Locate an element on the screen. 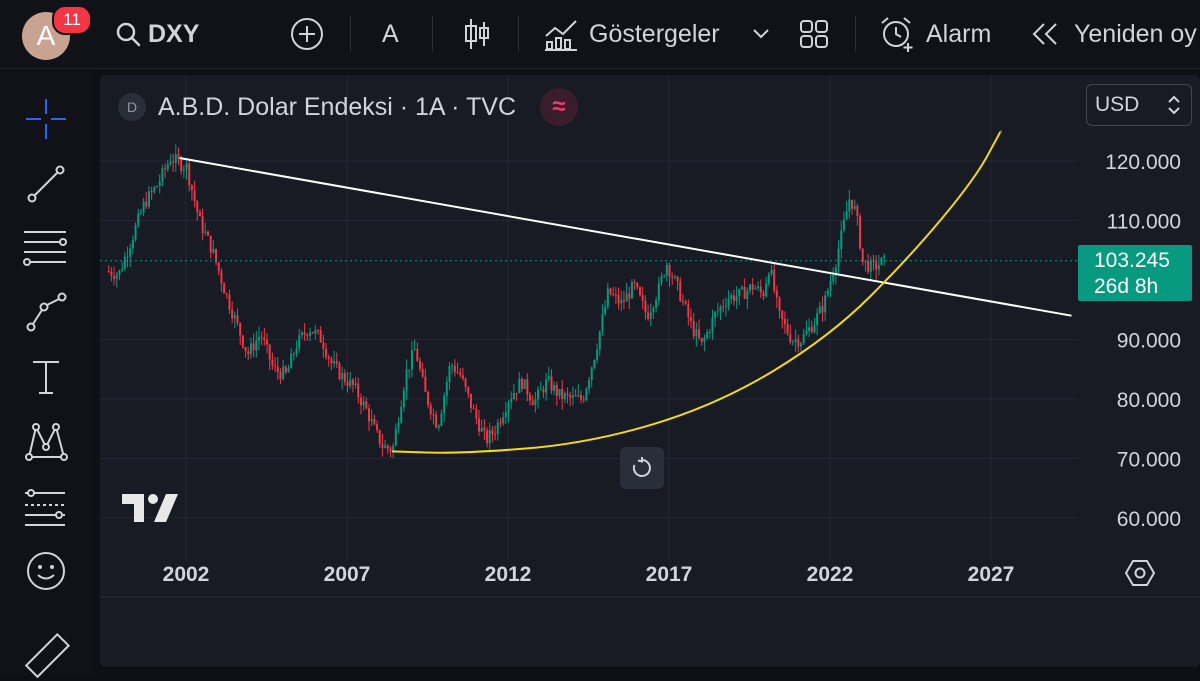 This screenshot has width=1200, height=681. crosshair-tool is located at coordinates (46, 119).